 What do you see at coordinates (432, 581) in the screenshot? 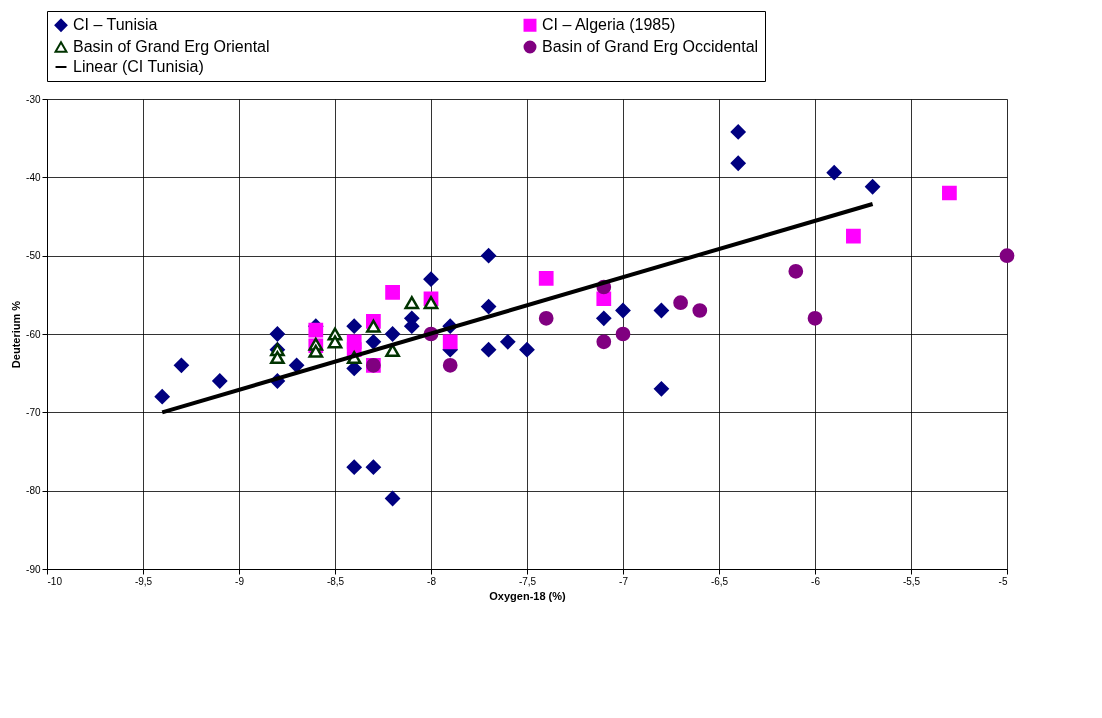
I see `x-tick-label: -8` at bounding box center [432, 581].